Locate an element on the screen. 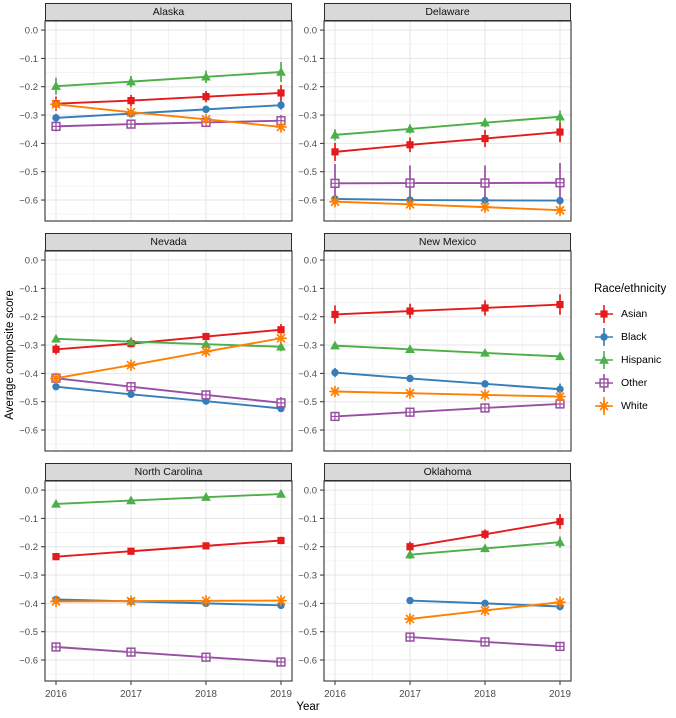 This screenshot has height=718, width=676. x-axis-title: Year is located at coordinates (308, 707).